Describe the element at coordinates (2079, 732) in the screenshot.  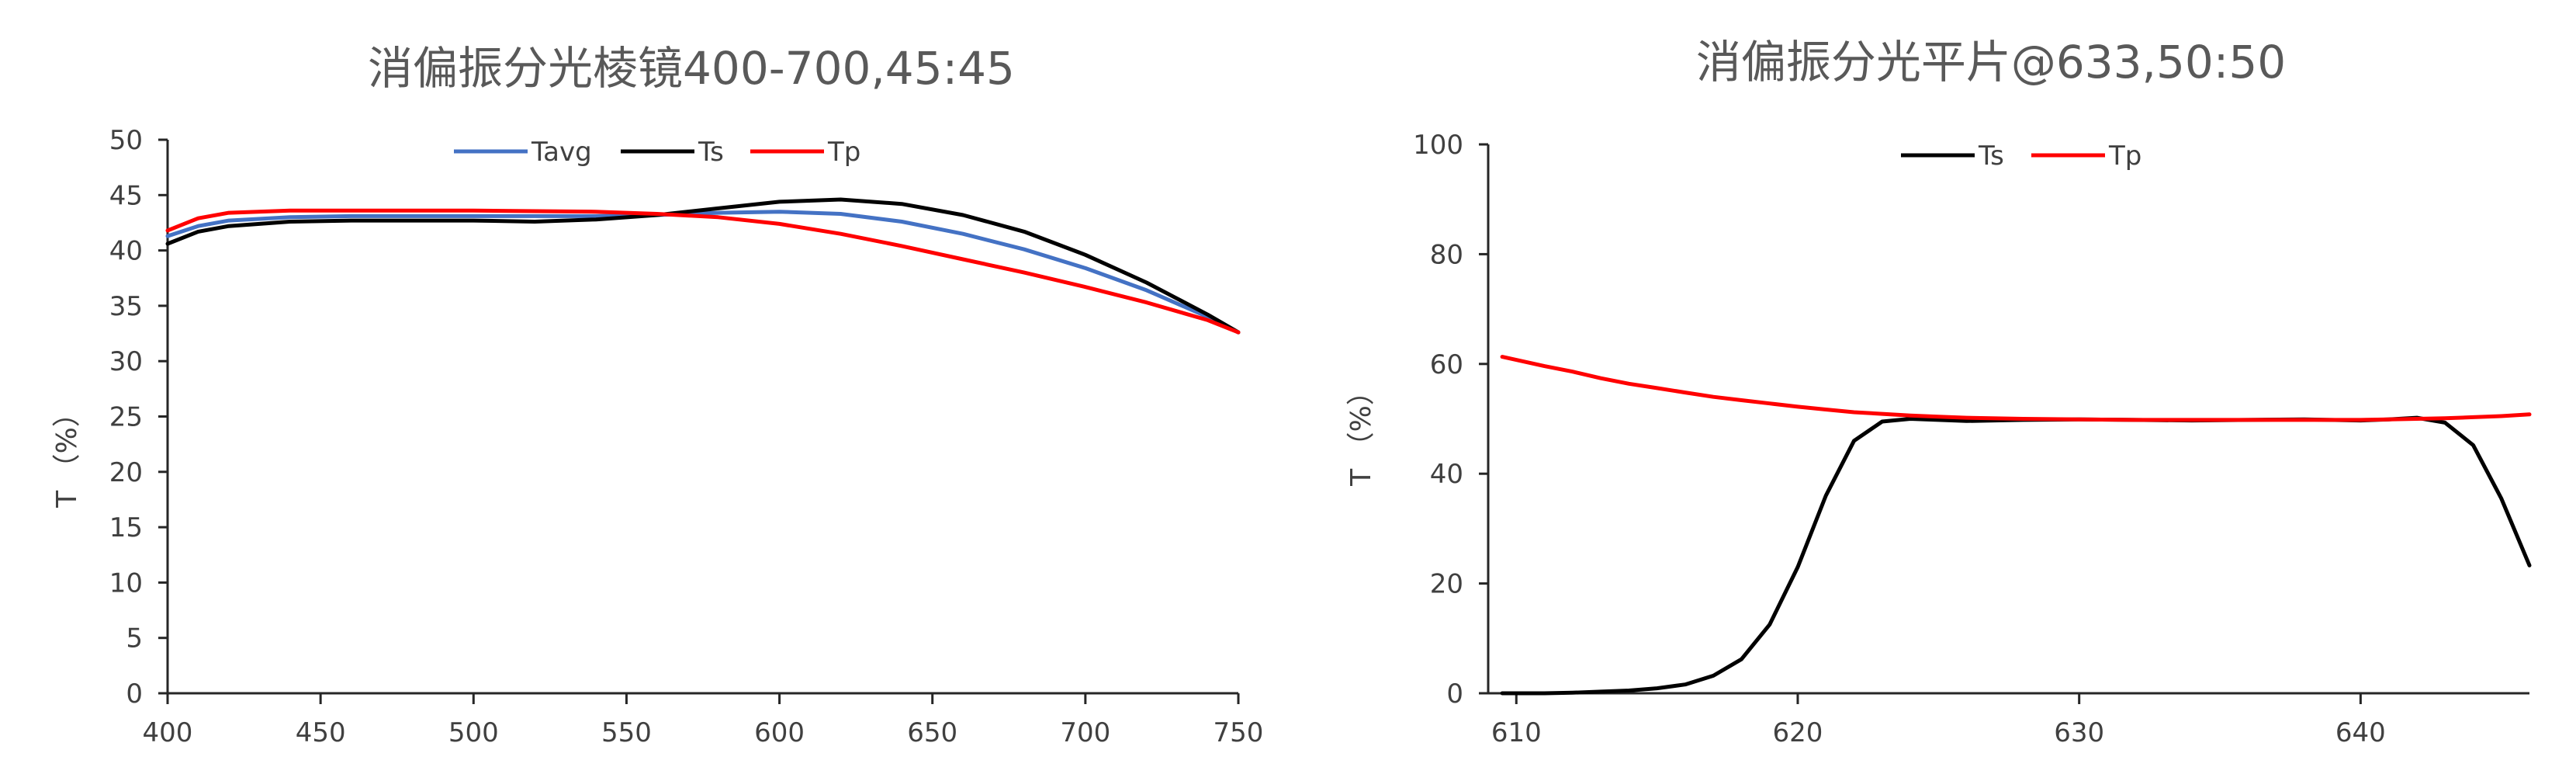
I see `x-tick-label: 630` at that location.